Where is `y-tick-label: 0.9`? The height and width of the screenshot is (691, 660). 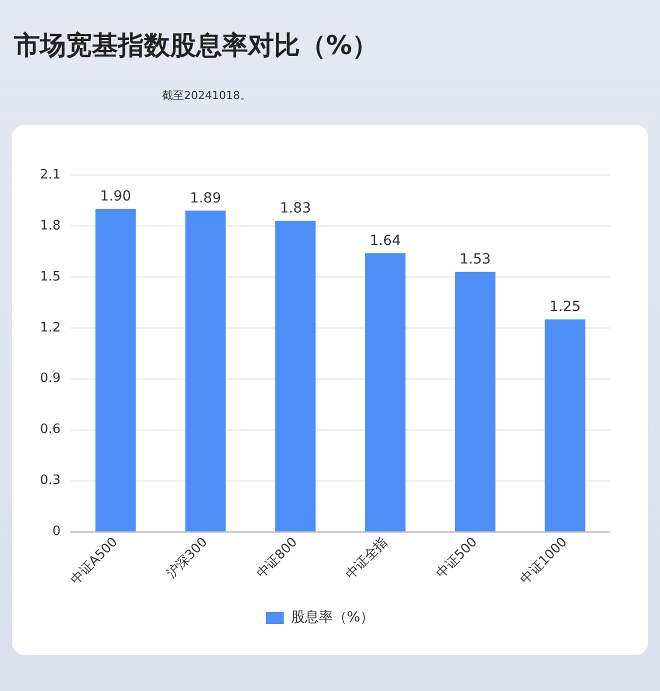 y-tick-label: 0.9 is located at coordinates (50, 378).